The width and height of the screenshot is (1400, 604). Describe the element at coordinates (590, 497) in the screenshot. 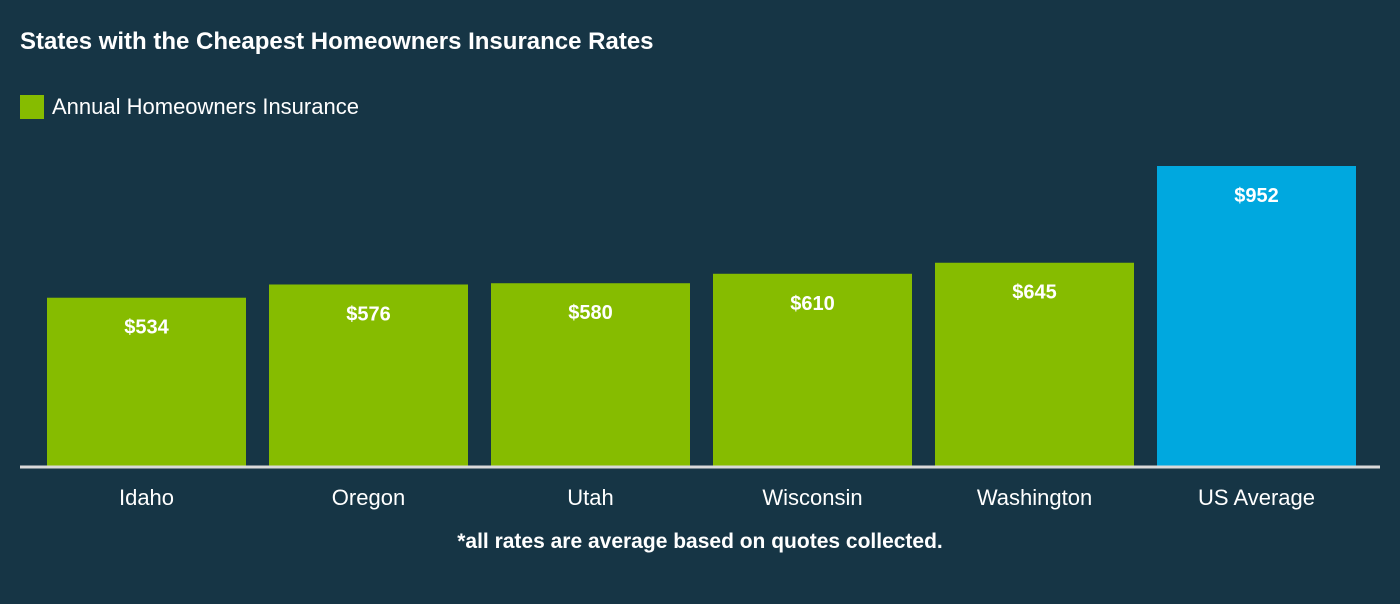

I see `x-tick-label: Utah` at that location.